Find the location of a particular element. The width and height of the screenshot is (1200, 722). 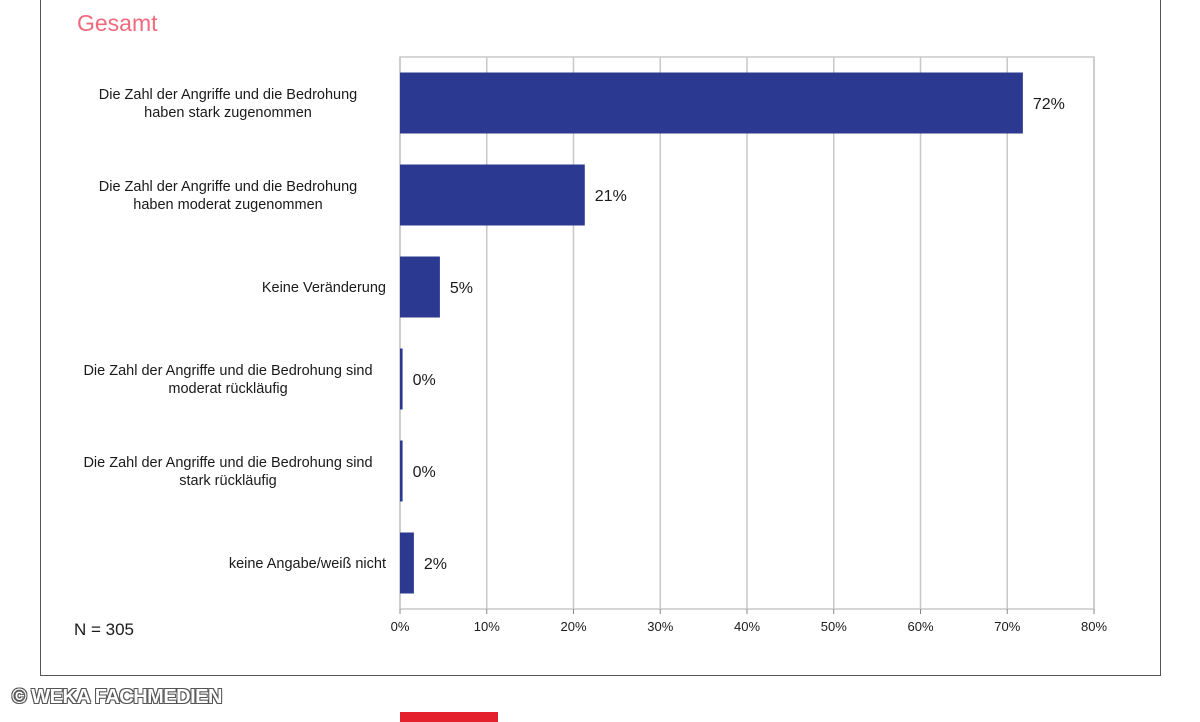

sample-size-label: N = 305 is located at coordinates (104, 629).